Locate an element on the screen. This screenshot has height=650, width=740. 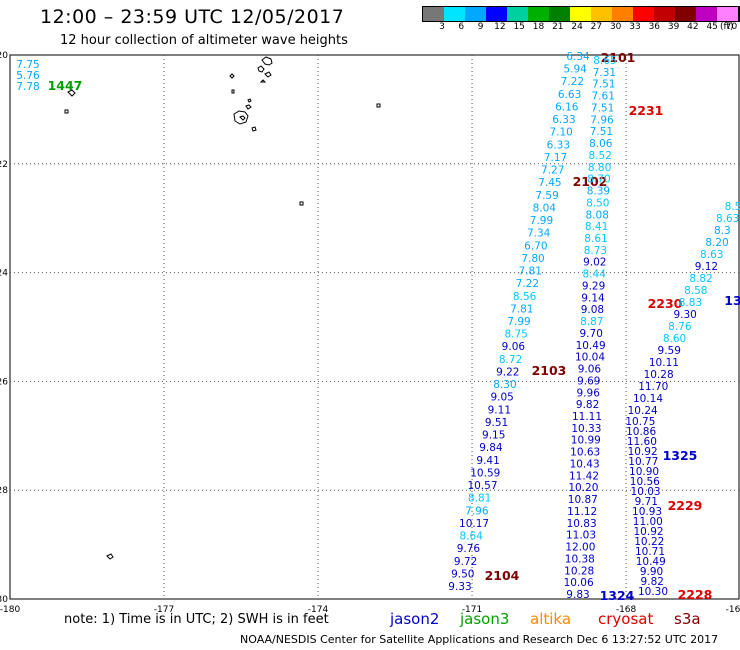
color-scale-tick: 12 is located at coordinates (500, 27).